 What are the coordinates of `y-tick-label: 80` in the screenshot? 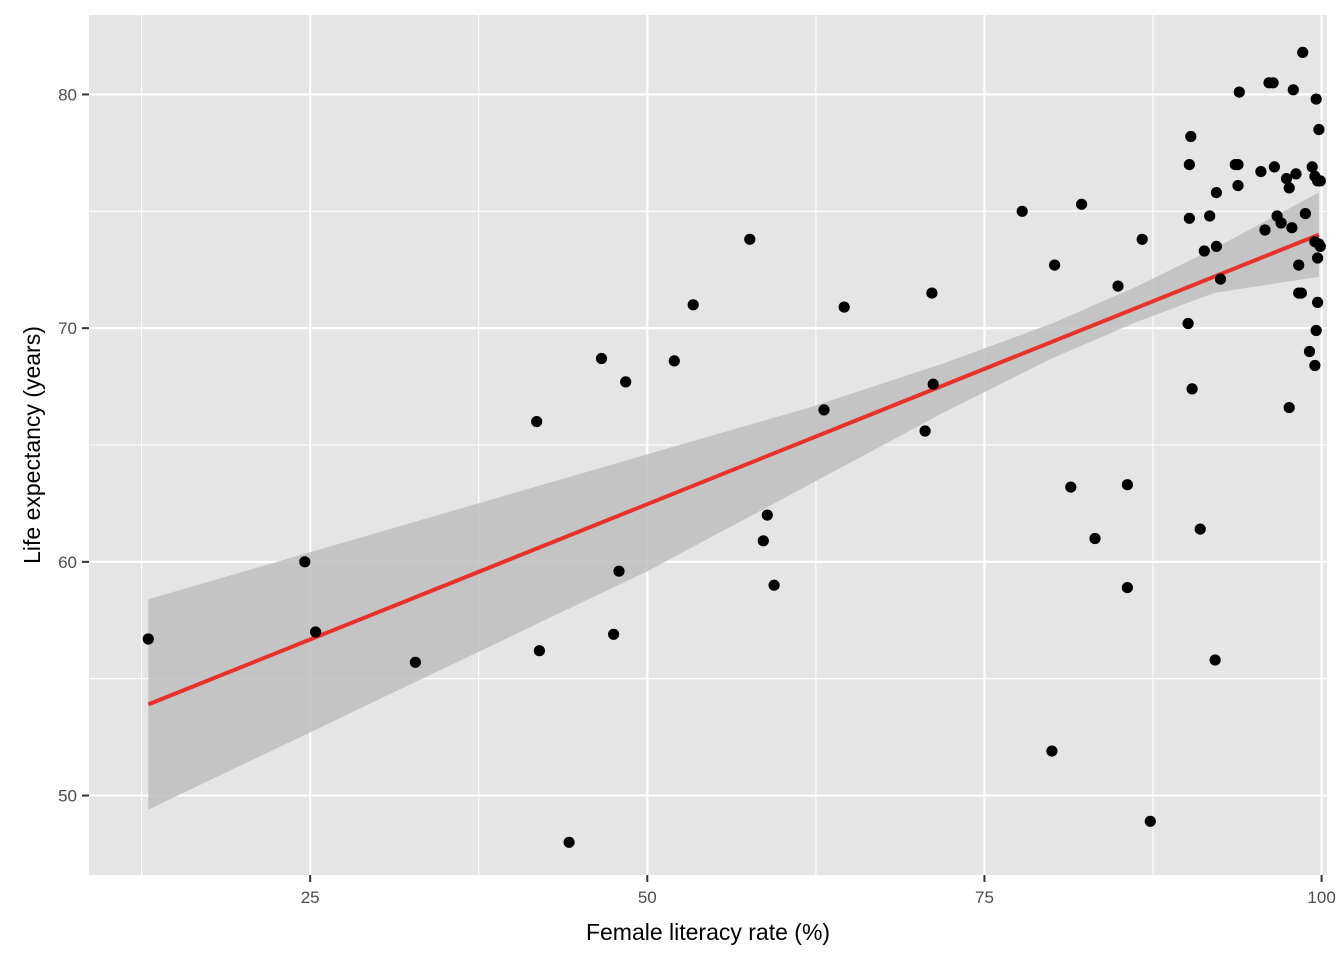 It's located at (67, 94).